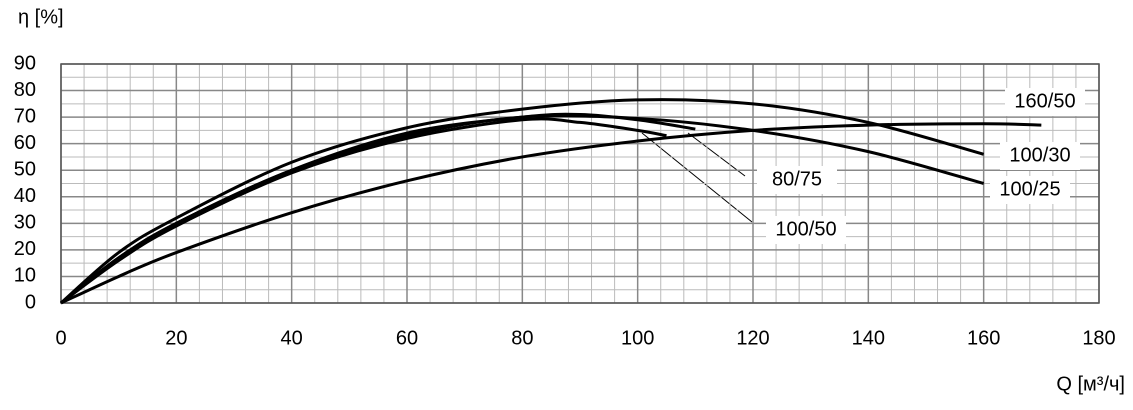 This screenshot has width=1133, height=410. Describe the element at coordinates (25, 196) in the screenshot. I see `y-tick-label: 40` at that location.